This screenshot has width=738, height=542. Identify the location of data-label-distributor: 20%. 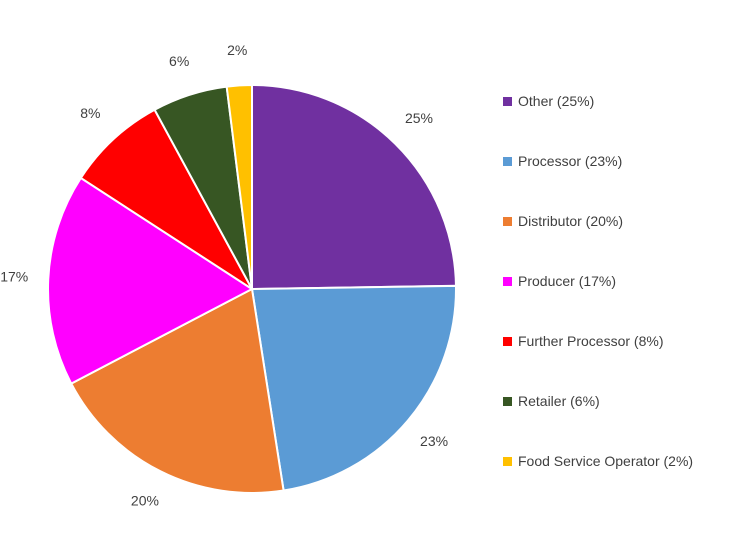
(145, 500).